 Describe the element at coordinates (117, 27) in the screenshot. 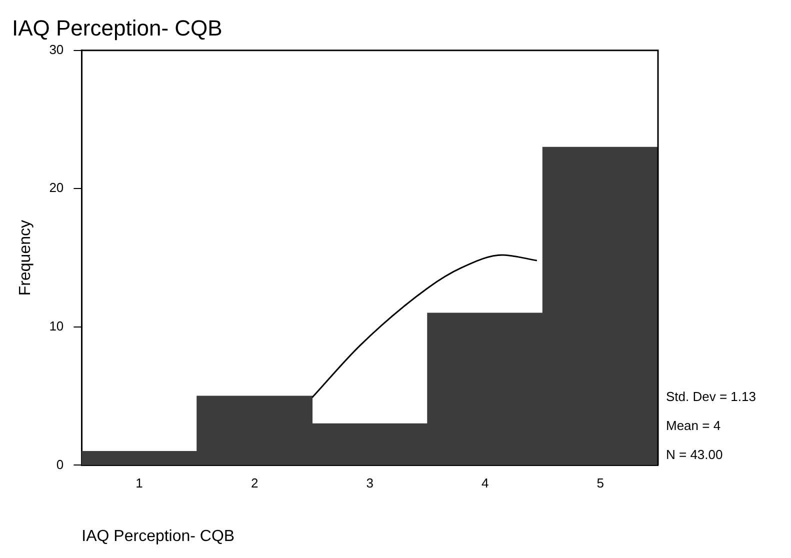

I see `chart-title: IAQ Perception- CQB` at that location.